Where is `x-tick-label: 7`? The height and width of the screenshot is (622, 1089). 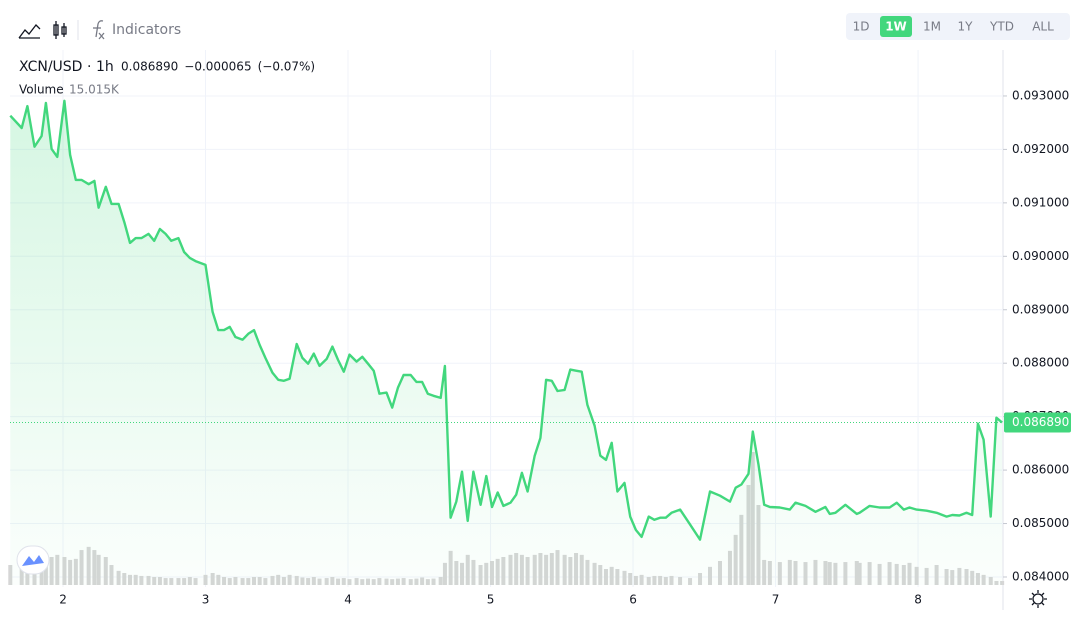
x-tick-label: 7 is located at coordinates (776, 600).